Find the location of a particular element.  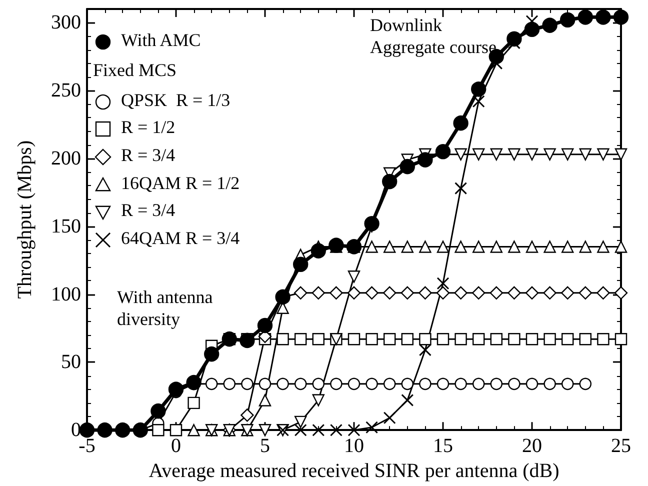

x-tick-label: 15 is located at coordinates (443, 446).